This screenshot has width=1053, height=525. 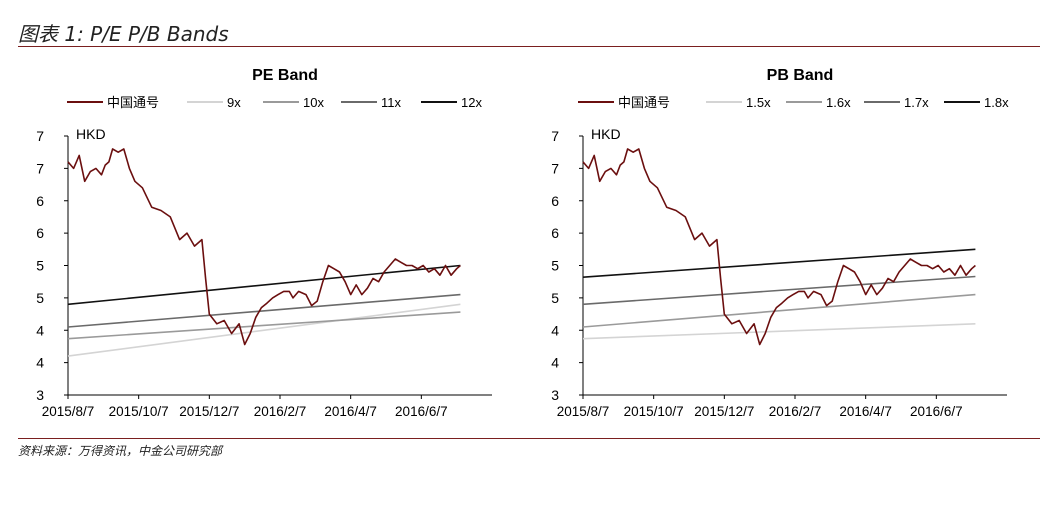 I want to click on chart-legend: 中国通号 9x 10x 11x 12x, so click(x=274, y=102).